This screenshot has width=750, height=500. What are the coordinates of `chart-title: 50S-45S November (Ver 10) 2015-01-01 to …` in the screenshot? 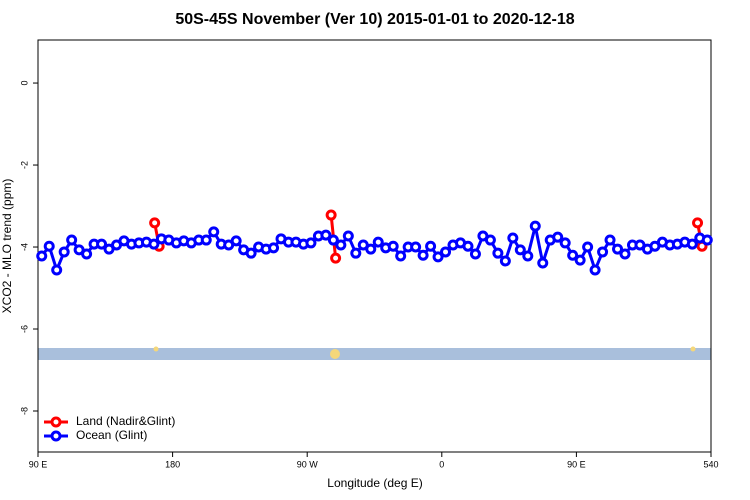 It's located at (374, 19).